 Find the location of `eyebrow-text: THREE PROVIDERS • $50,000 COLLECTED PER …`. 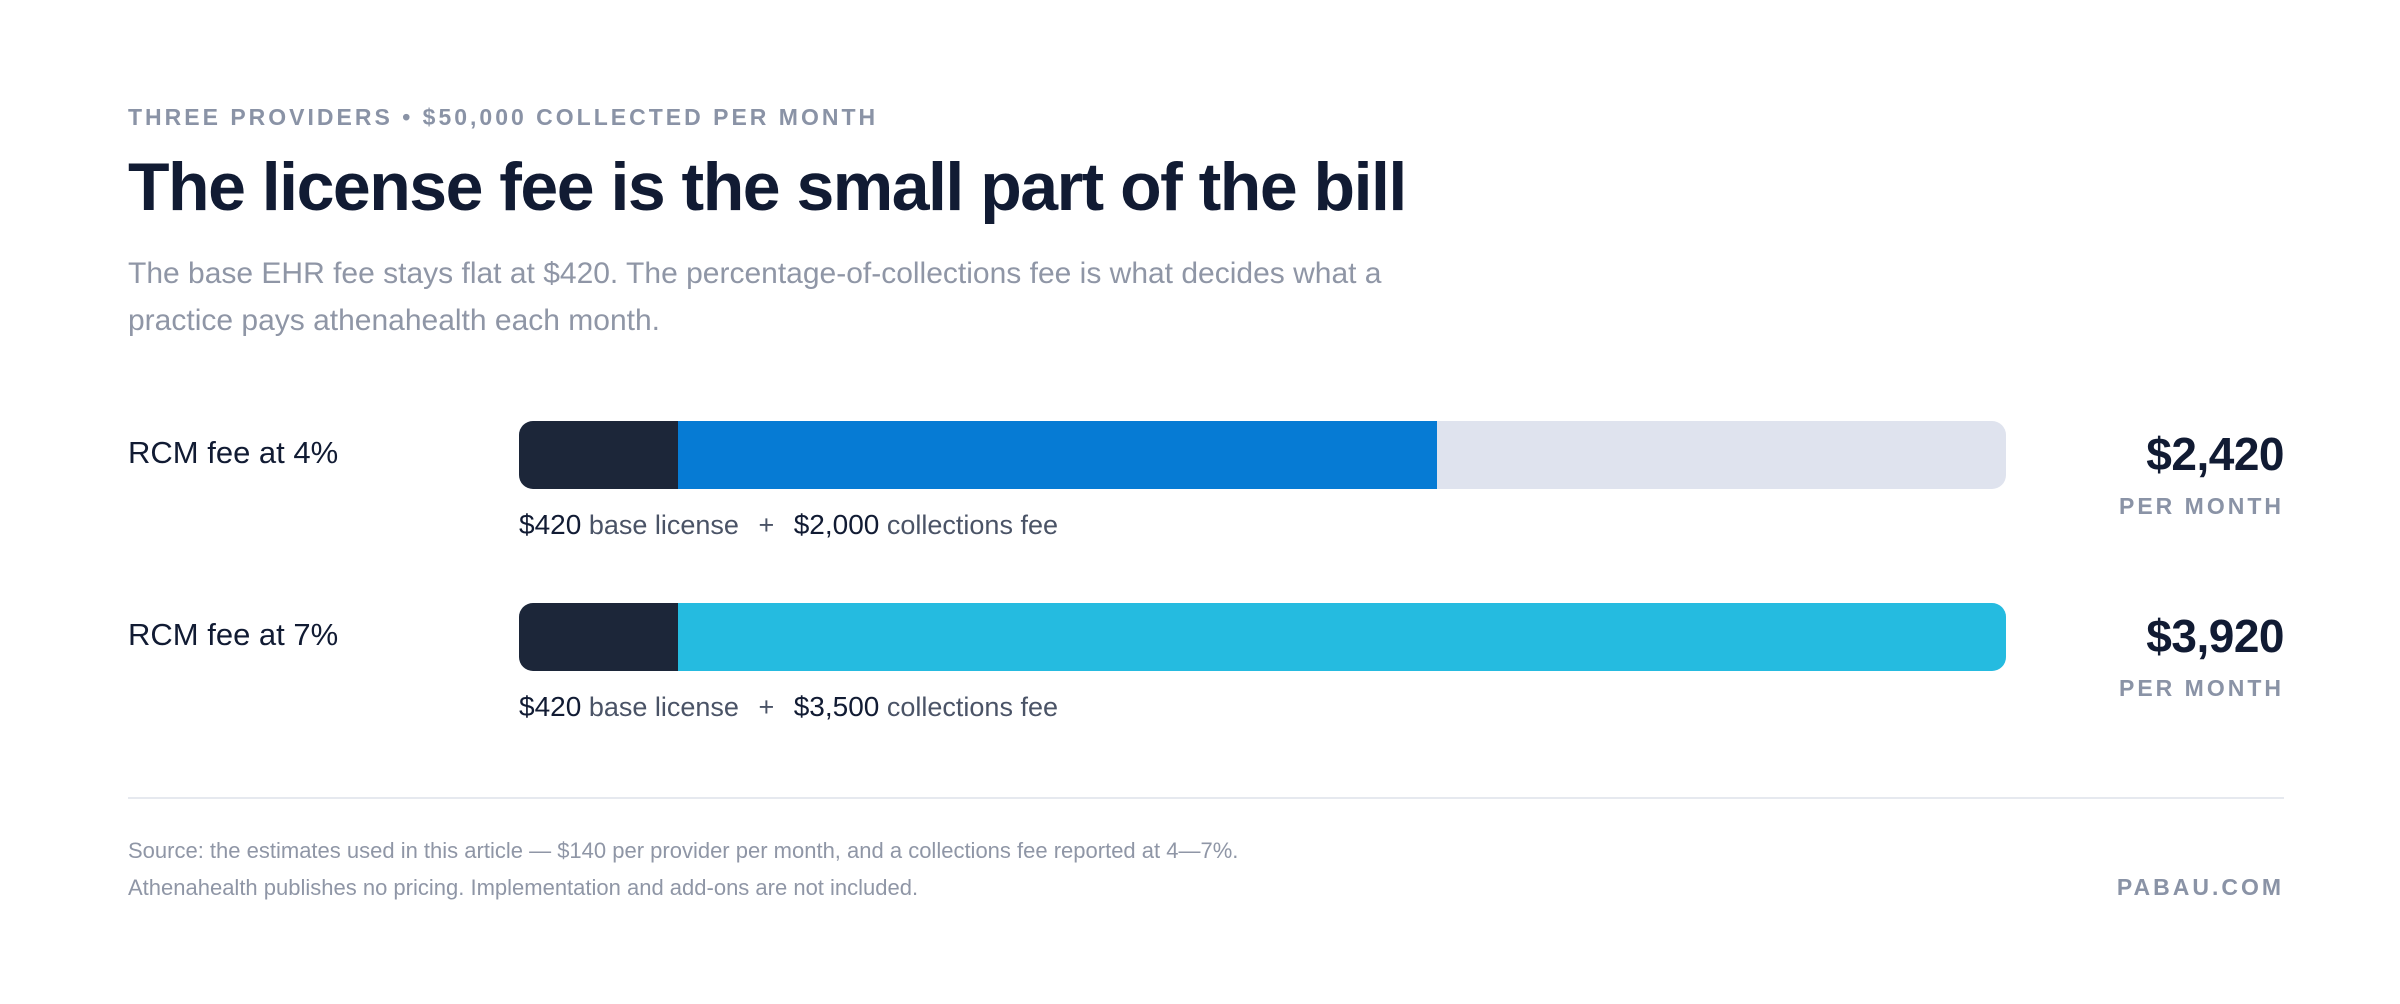

eyebrow-text: THREE PROVIDERS • $50,000 COLLECTED PER … is located at coordinates (503, 117).